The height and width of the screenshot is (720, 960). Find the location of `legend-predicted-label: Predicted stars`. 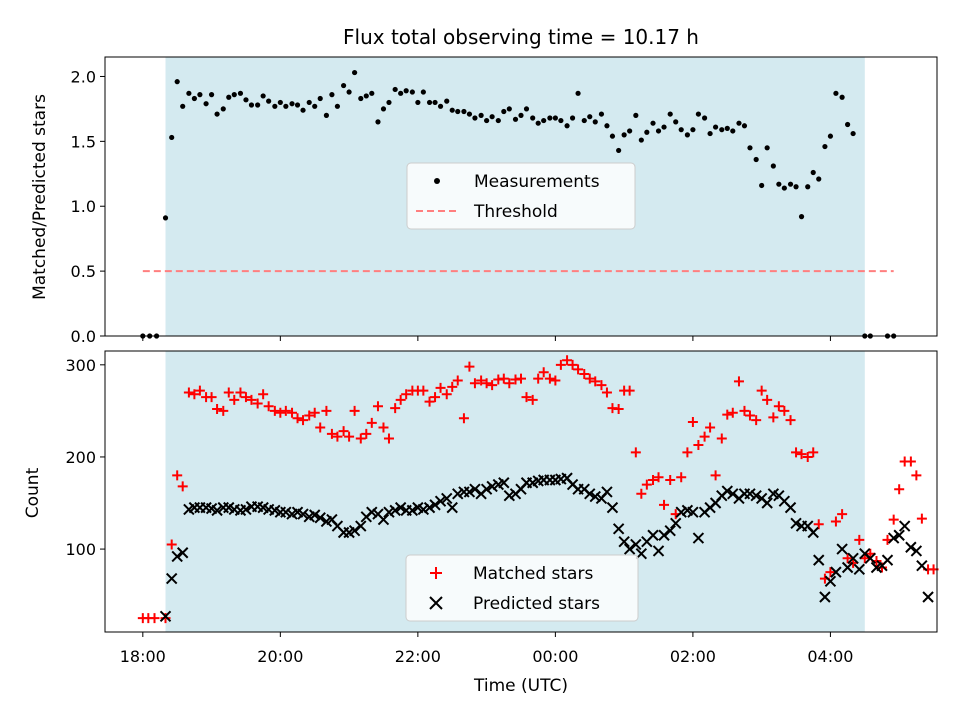

legend-predicted-label: Predicted stars is located at coordinates (536, 604).